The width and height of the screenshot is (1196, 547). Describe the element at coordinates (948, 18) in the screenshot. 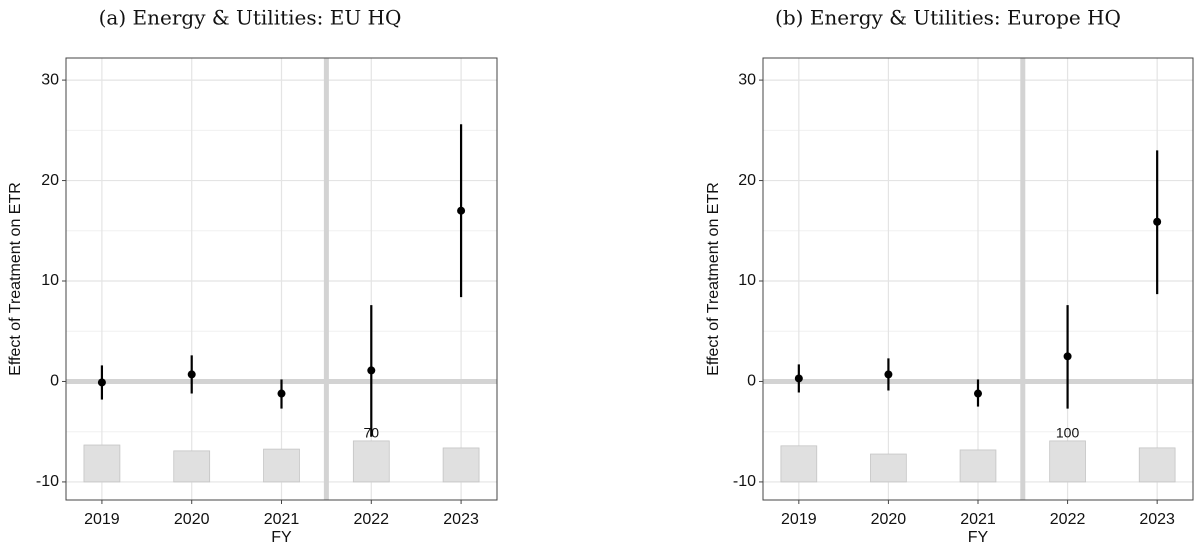

I see `chart-title: (b) Energy & Utilities: Europe HQ` at that location.